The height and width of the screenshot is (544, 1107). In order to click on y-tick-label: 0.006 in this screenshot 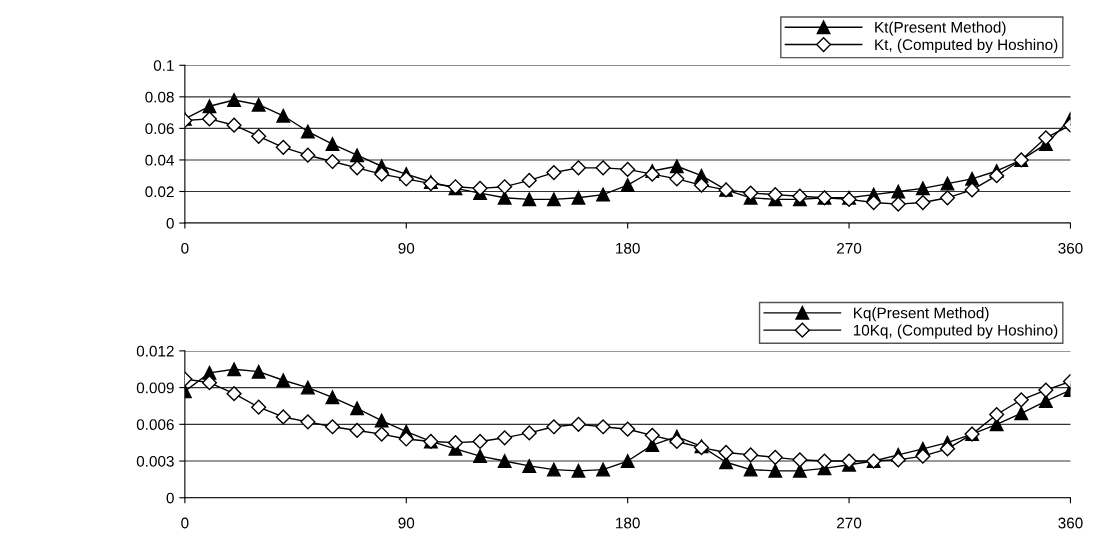, I will do `click(155, 425)`.